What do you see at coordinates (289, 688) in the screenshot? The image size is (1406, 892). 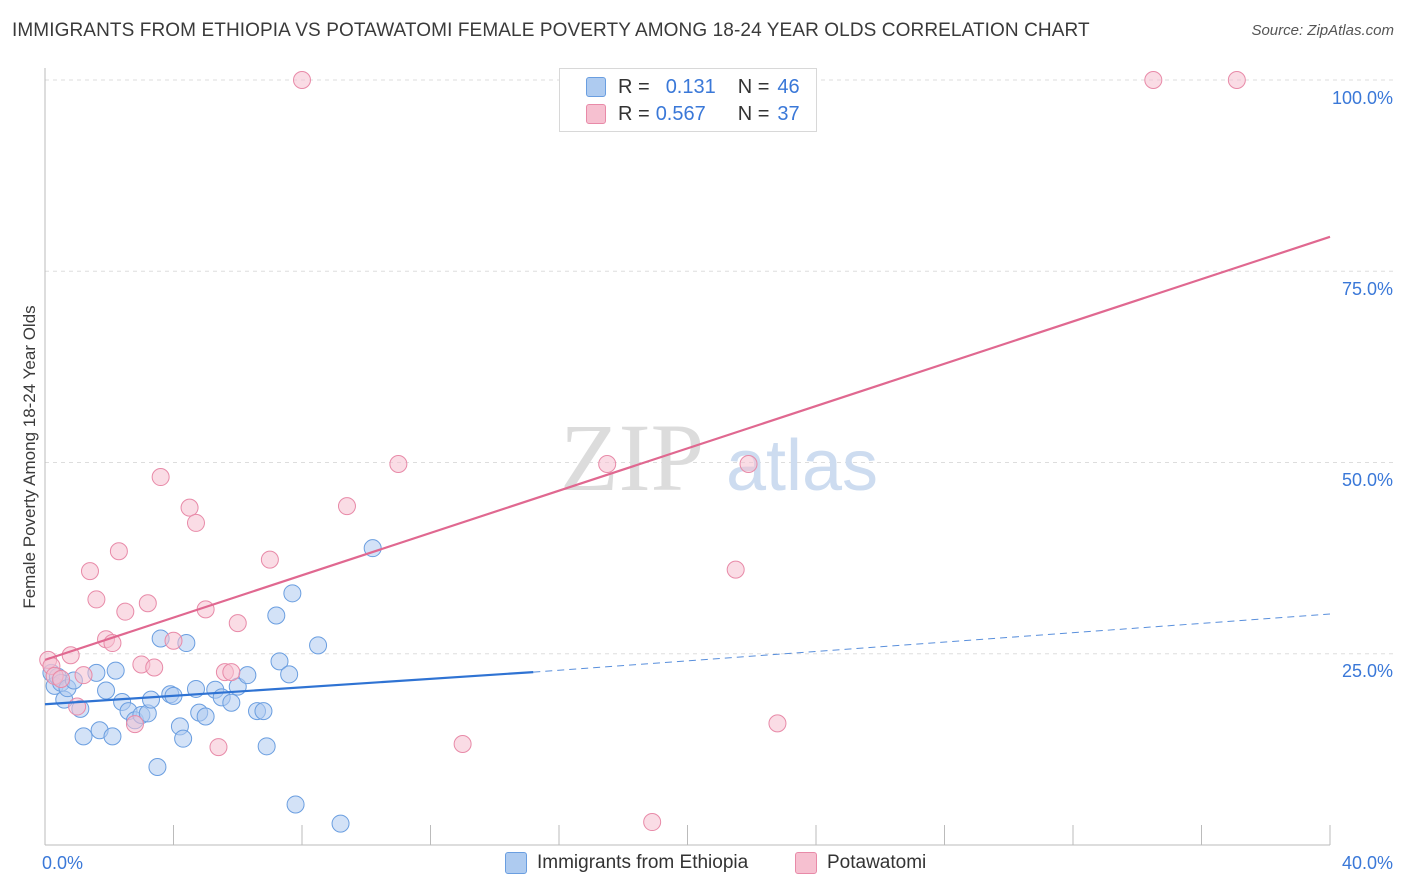 I see `ethiopia-trend-line` at bounding box center [289, 688].